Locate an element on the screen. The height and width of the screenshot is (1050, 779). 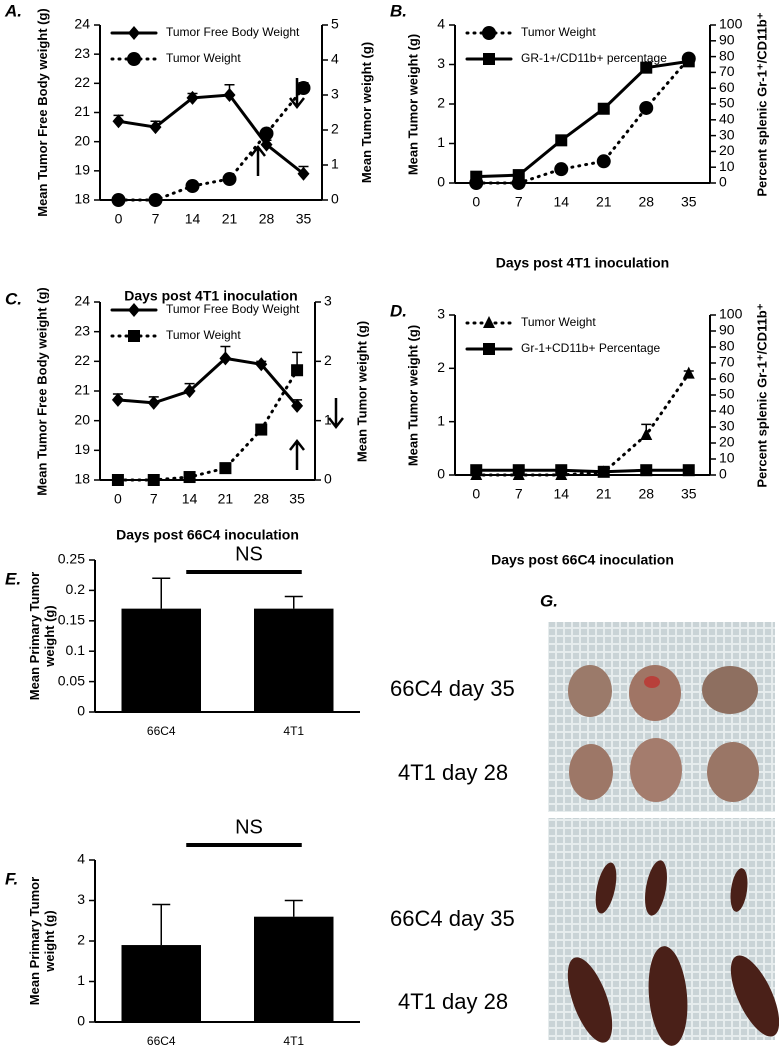
y2-tick-label: 4 is located at coordinates (335, 59).